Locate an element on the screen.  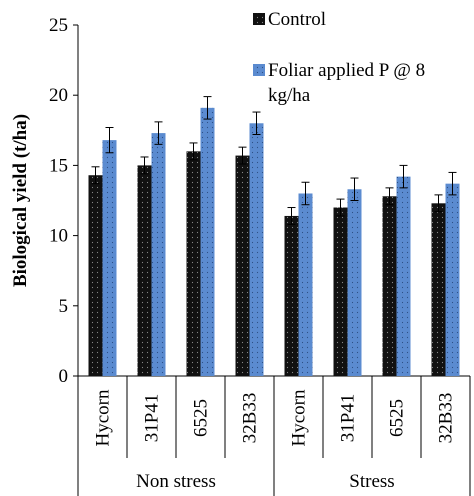
legend-label: Foliar applied P @ 8 kg/ha is located at coordinates (346, 83).